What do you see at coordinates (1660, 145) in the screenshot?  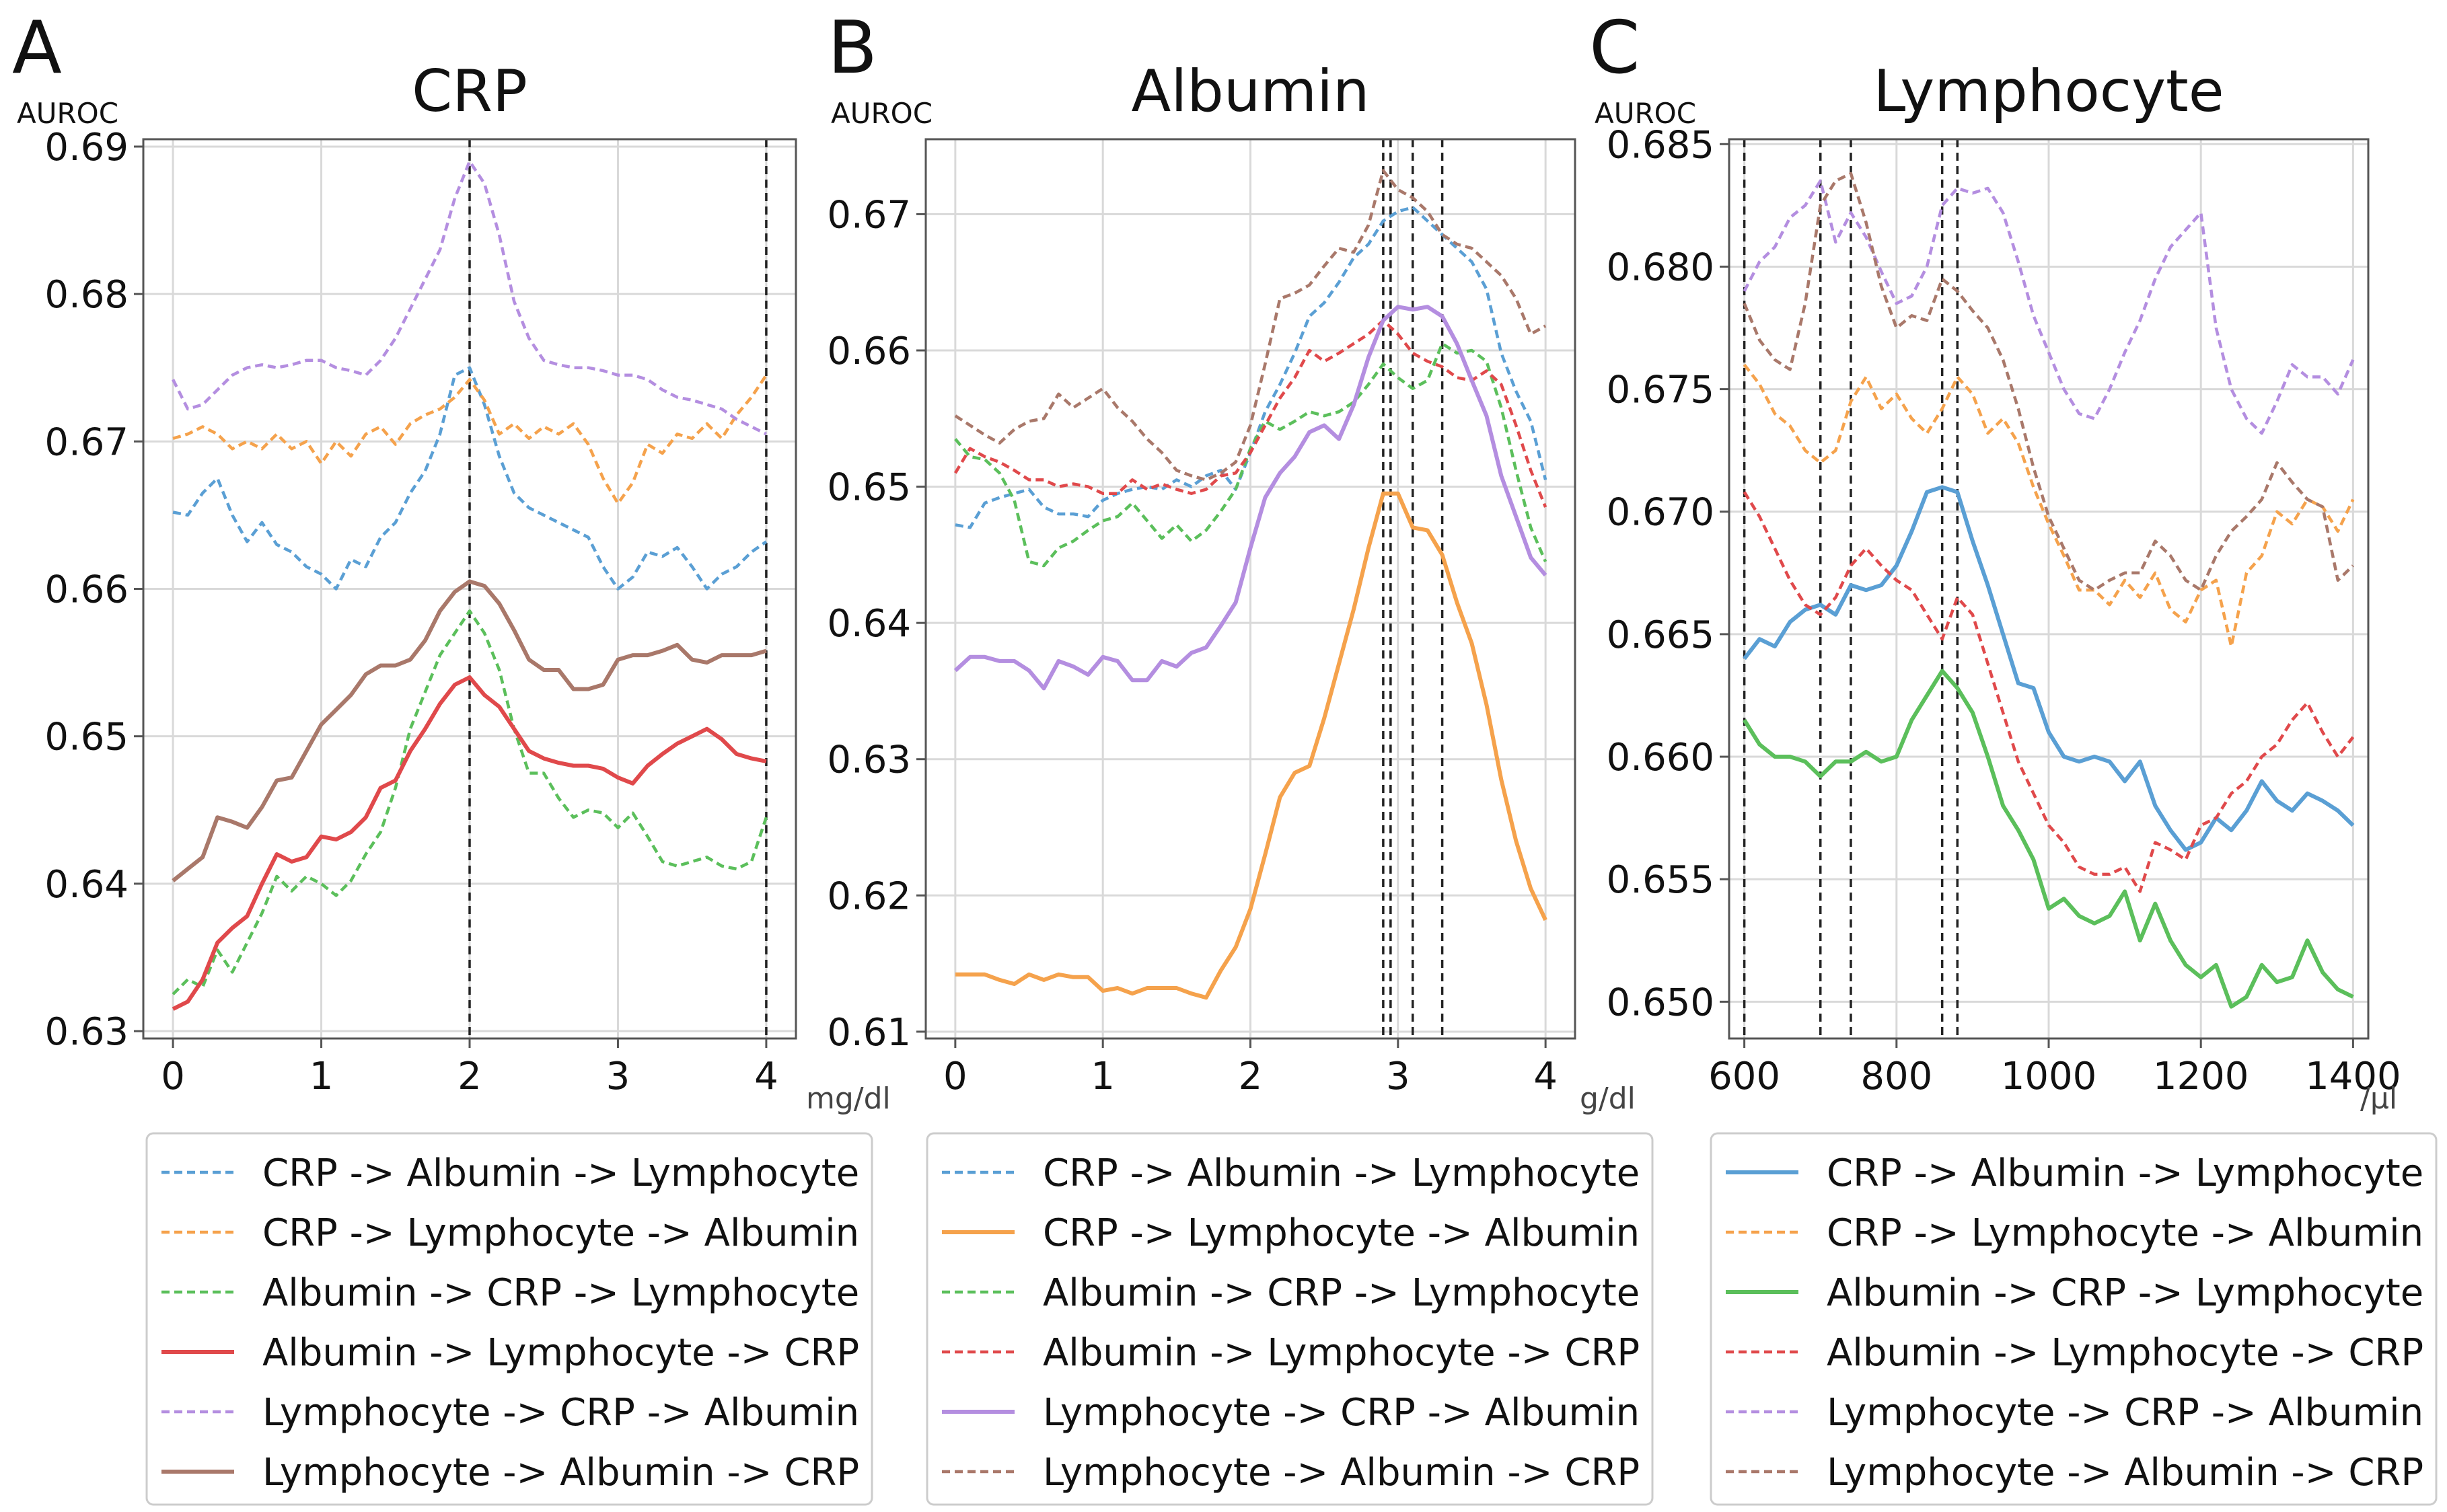 I see `y-tick-label: 0.685` at bounding box center [1660, 145].